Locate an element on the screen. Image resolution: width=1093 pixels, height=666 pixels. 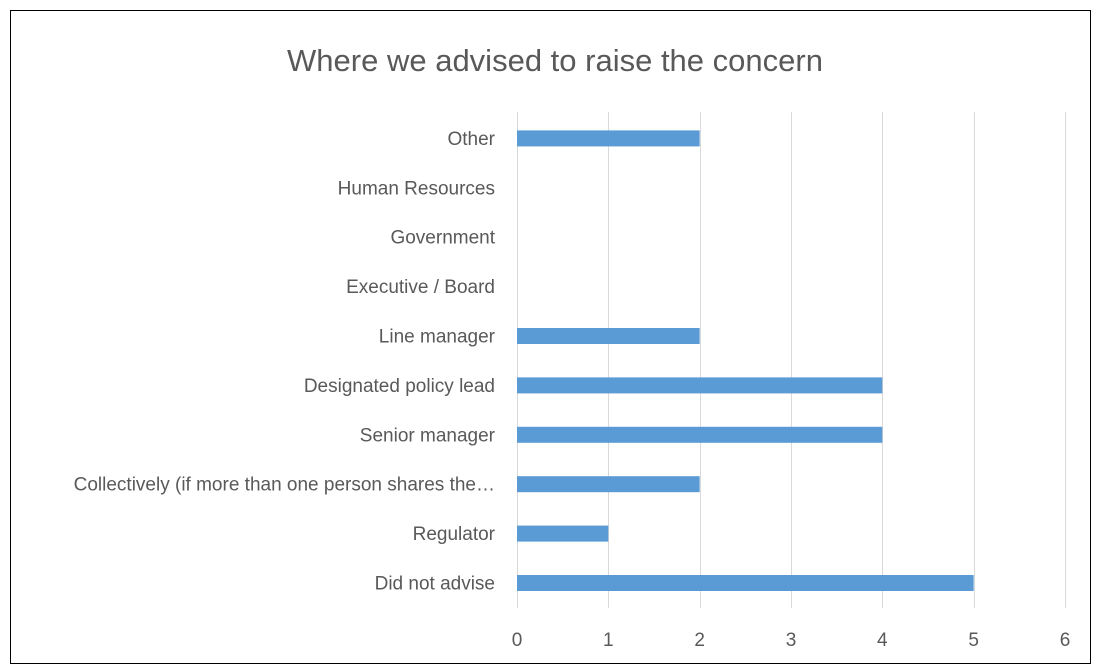
x-tick-label: 6 is located at coordinates (1065, 640).